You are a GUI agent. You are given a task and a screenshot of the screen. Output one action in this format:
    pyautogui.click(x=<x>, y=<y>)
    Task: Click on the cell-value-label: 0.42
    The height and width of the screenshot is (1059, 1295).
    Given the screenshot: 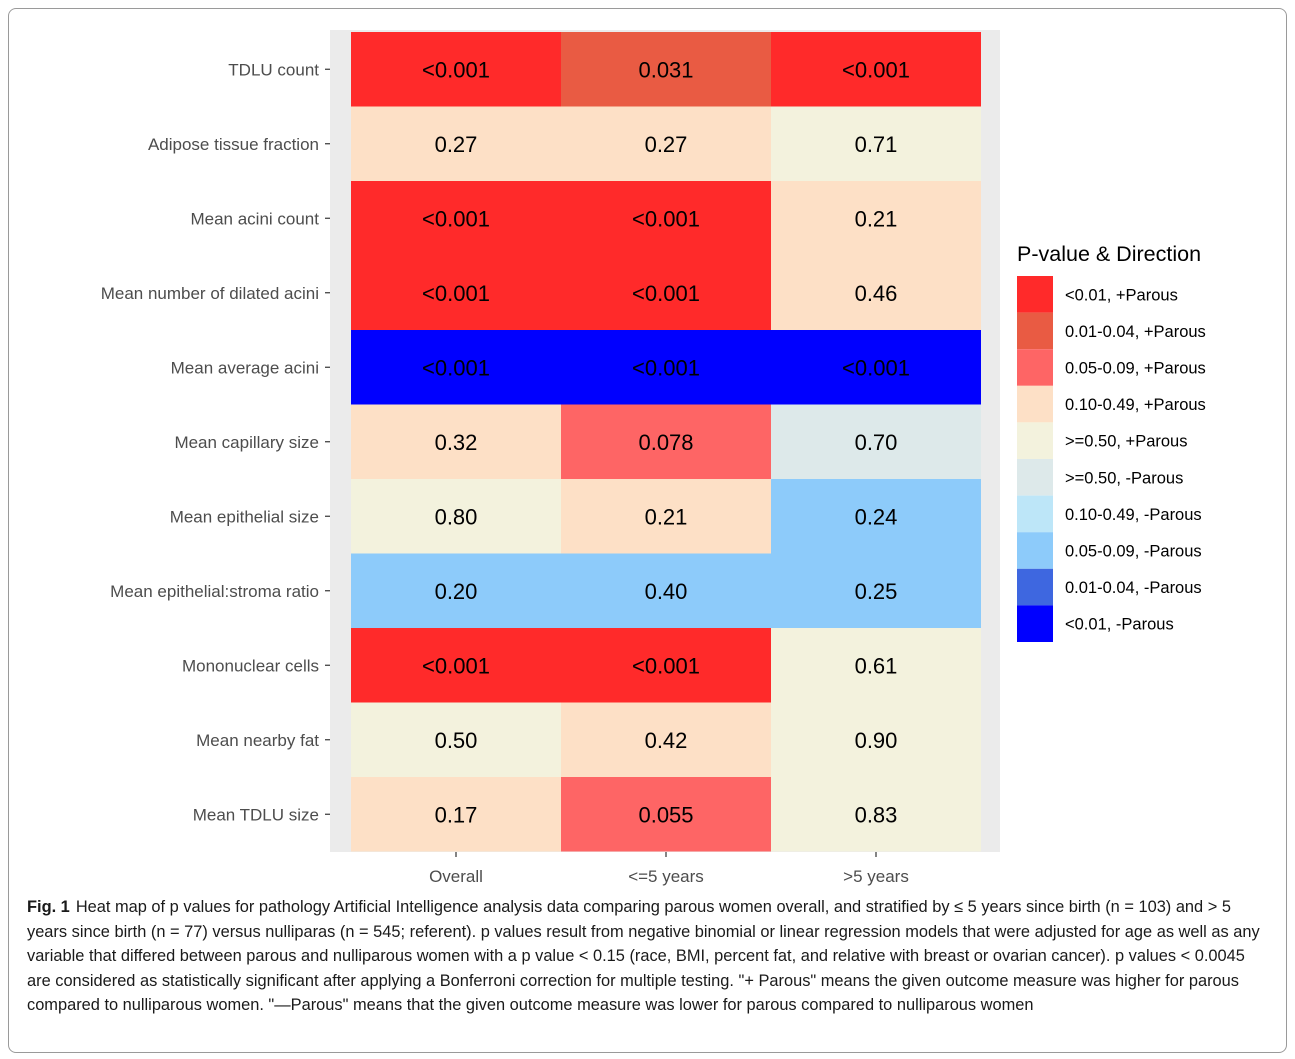 What is the action you would take?
    pyautogui.click(x=666, y=740)
    